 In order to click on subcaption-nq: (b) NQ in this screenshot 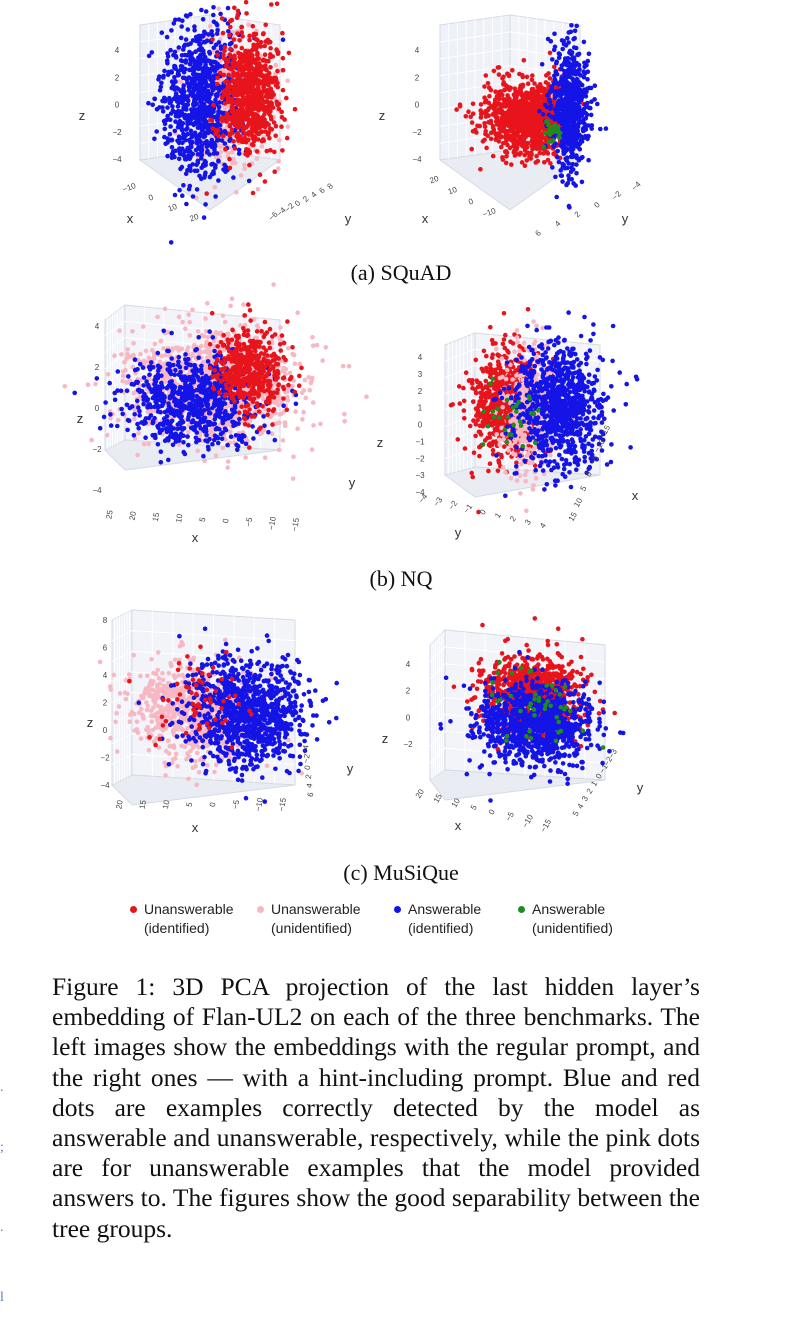, I will do `click(401, 578)`.